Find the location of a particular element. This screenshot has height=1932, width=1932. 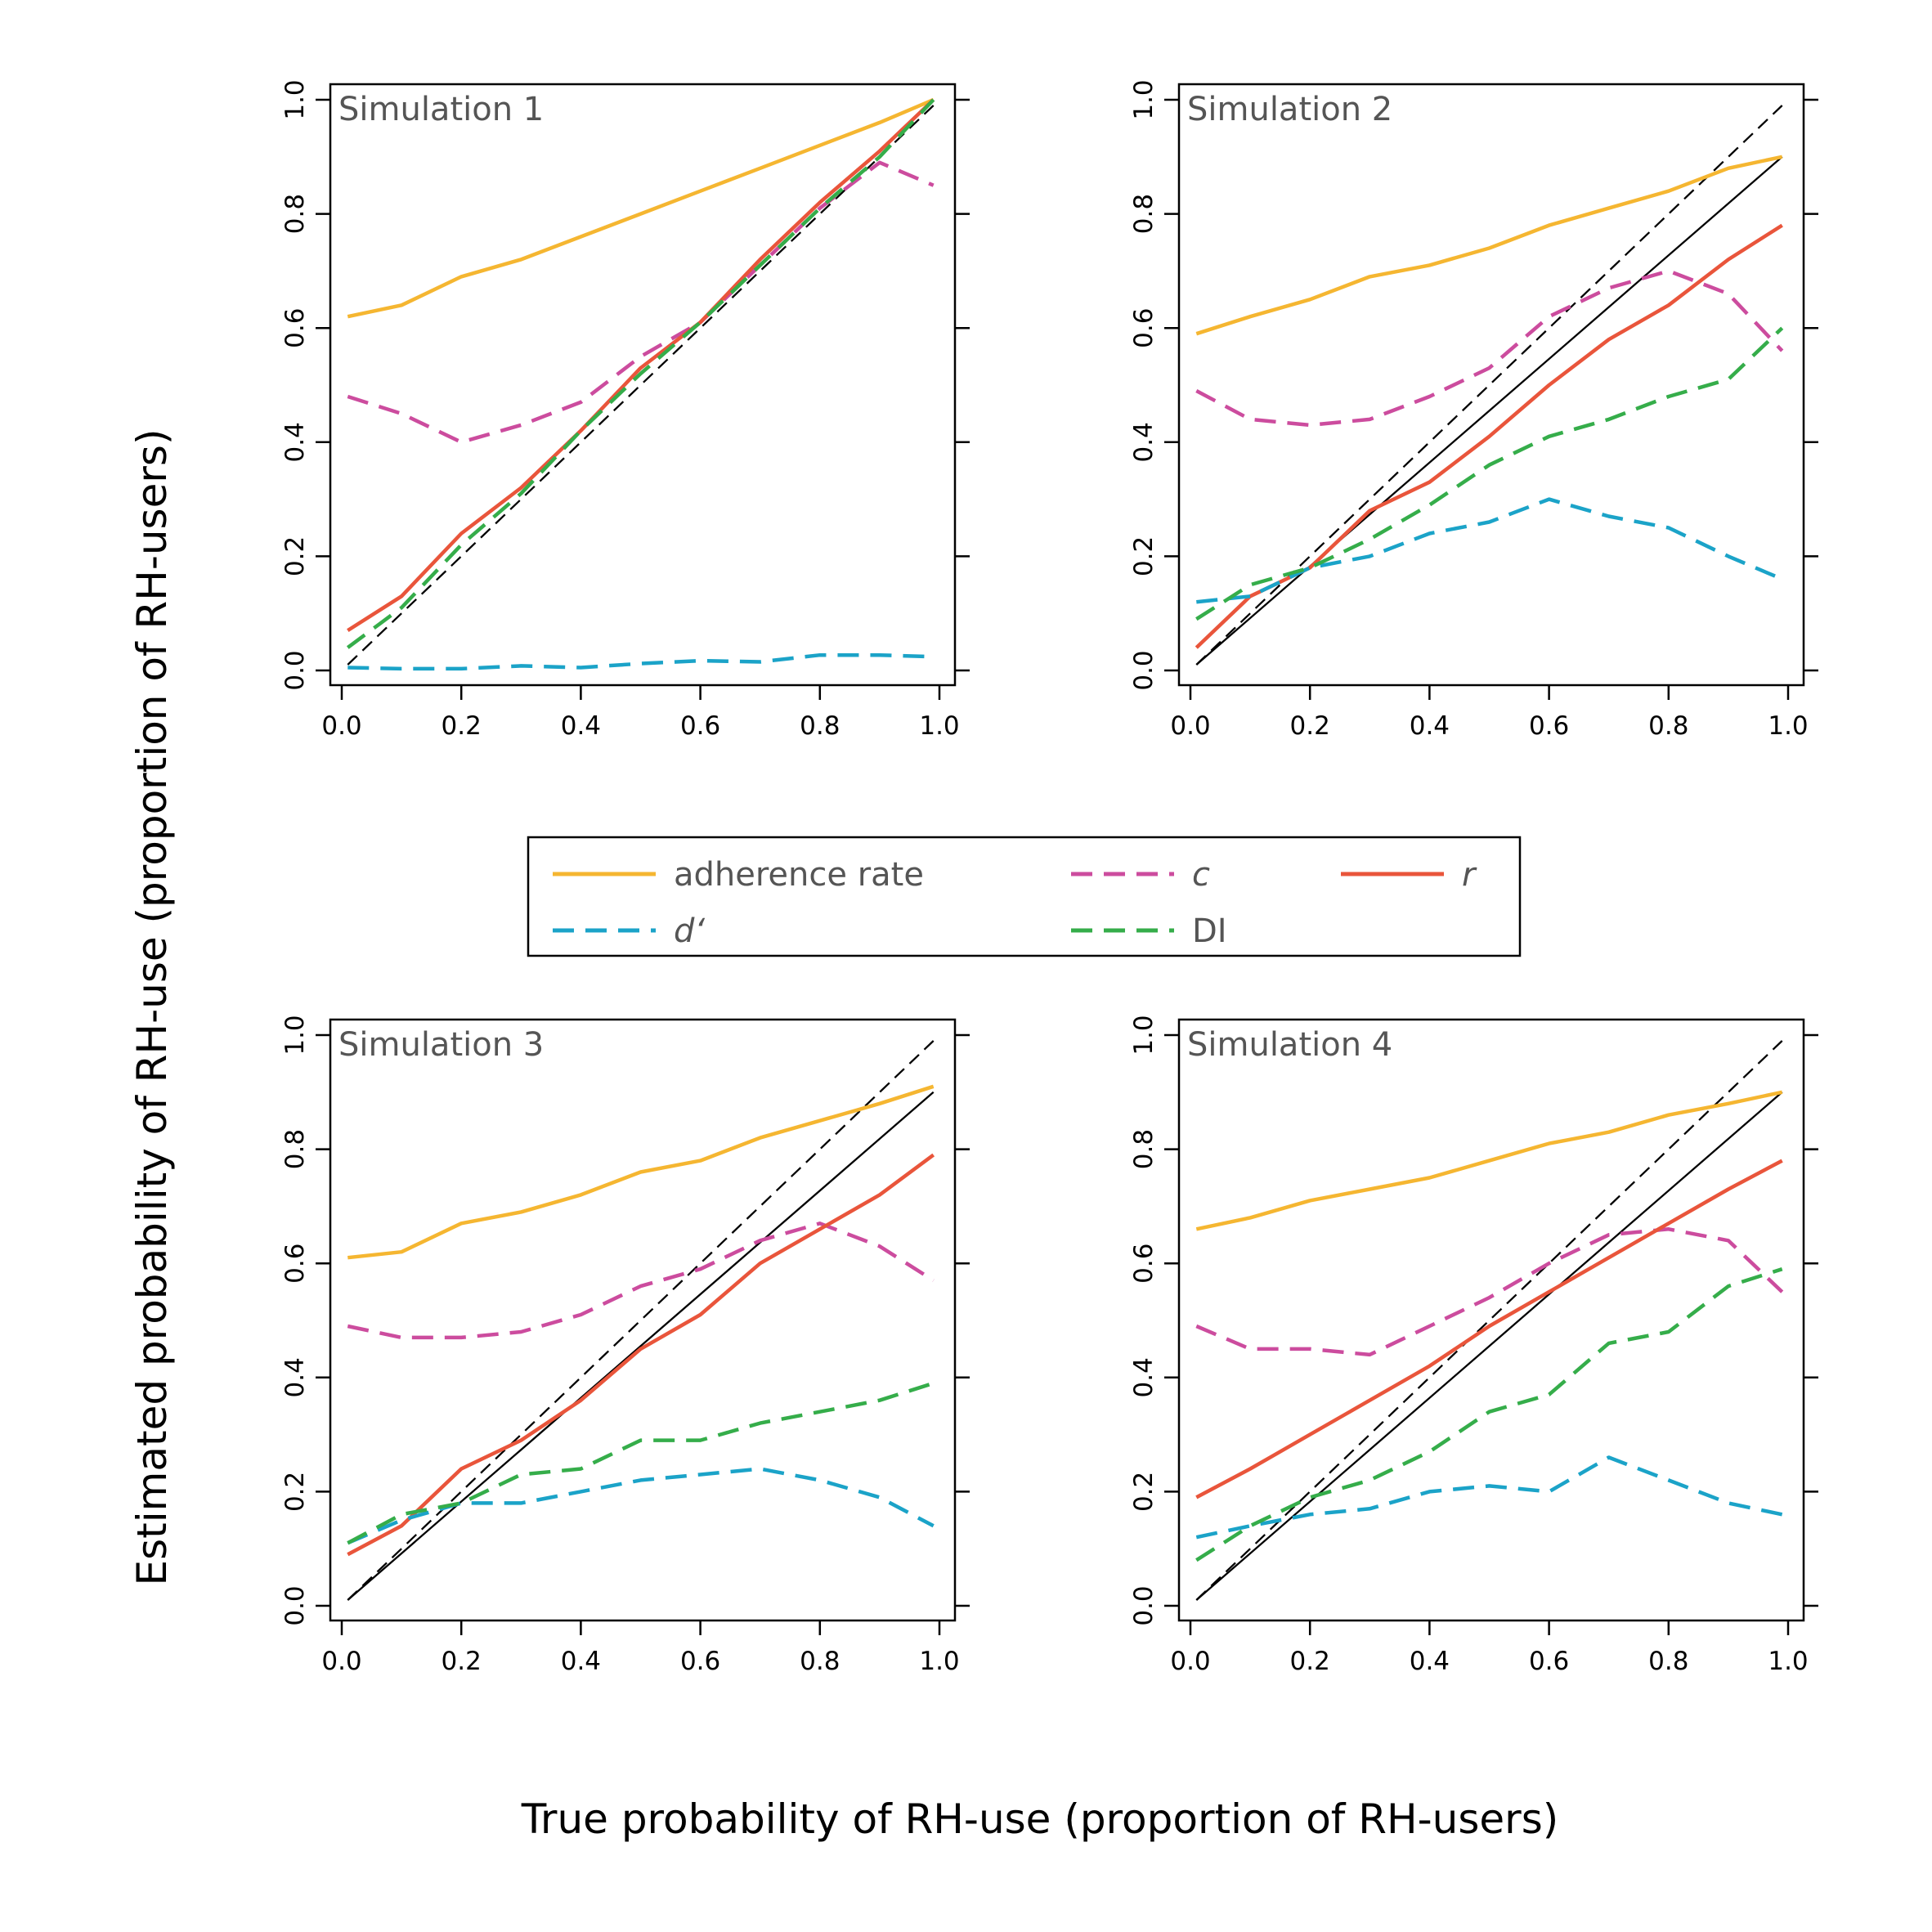

legend-item-adherence: adherence rate is located at coordinates (738, 875).